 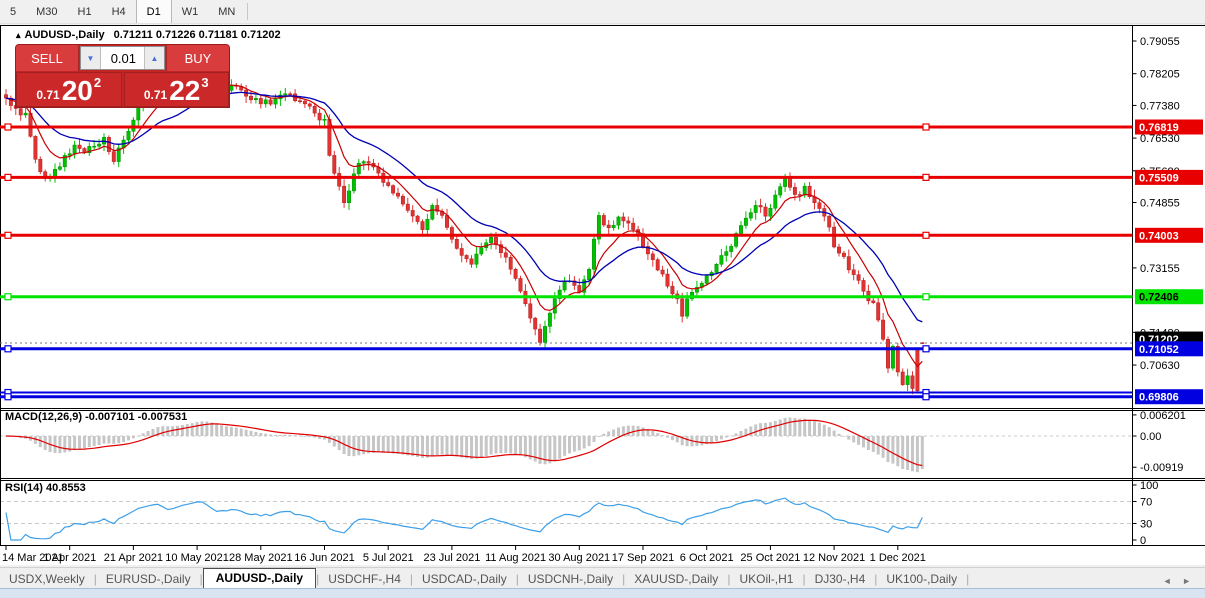 What do you see at coordinates (97, 82) in the screenshot?
I see `sell-price-pip: 2` at bounding box center [97, 82].